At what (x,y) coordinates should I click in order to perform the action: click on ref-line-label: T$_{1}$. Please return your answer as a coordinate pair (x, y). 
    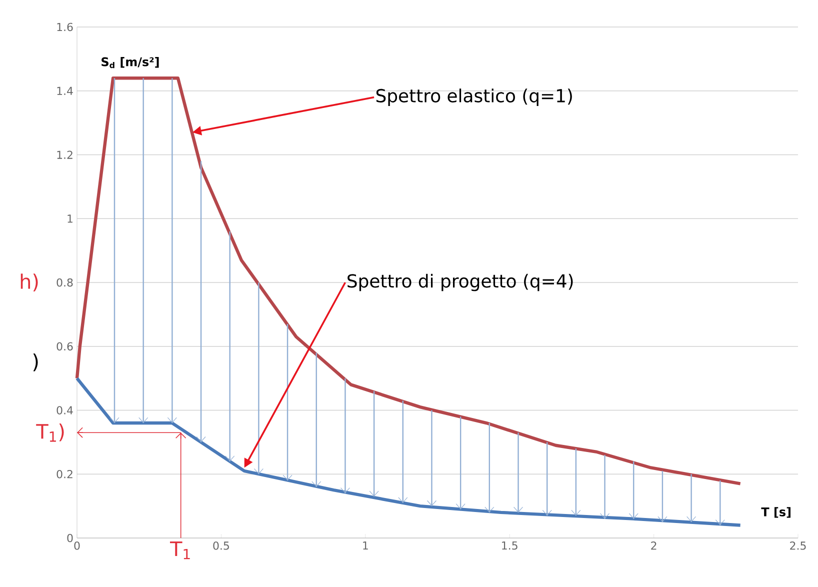
    Looking at the image, I should click on (180, 551).